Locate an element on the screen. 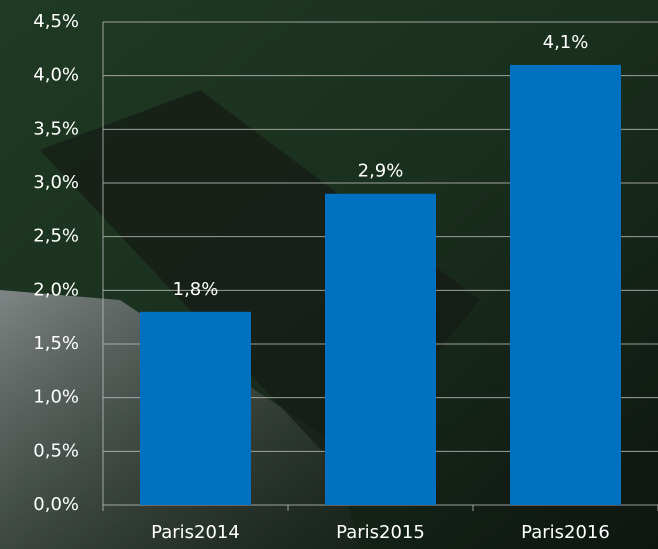 The image size is (658, 549). data-label: 1,8% is located at coordinates (196, 289).